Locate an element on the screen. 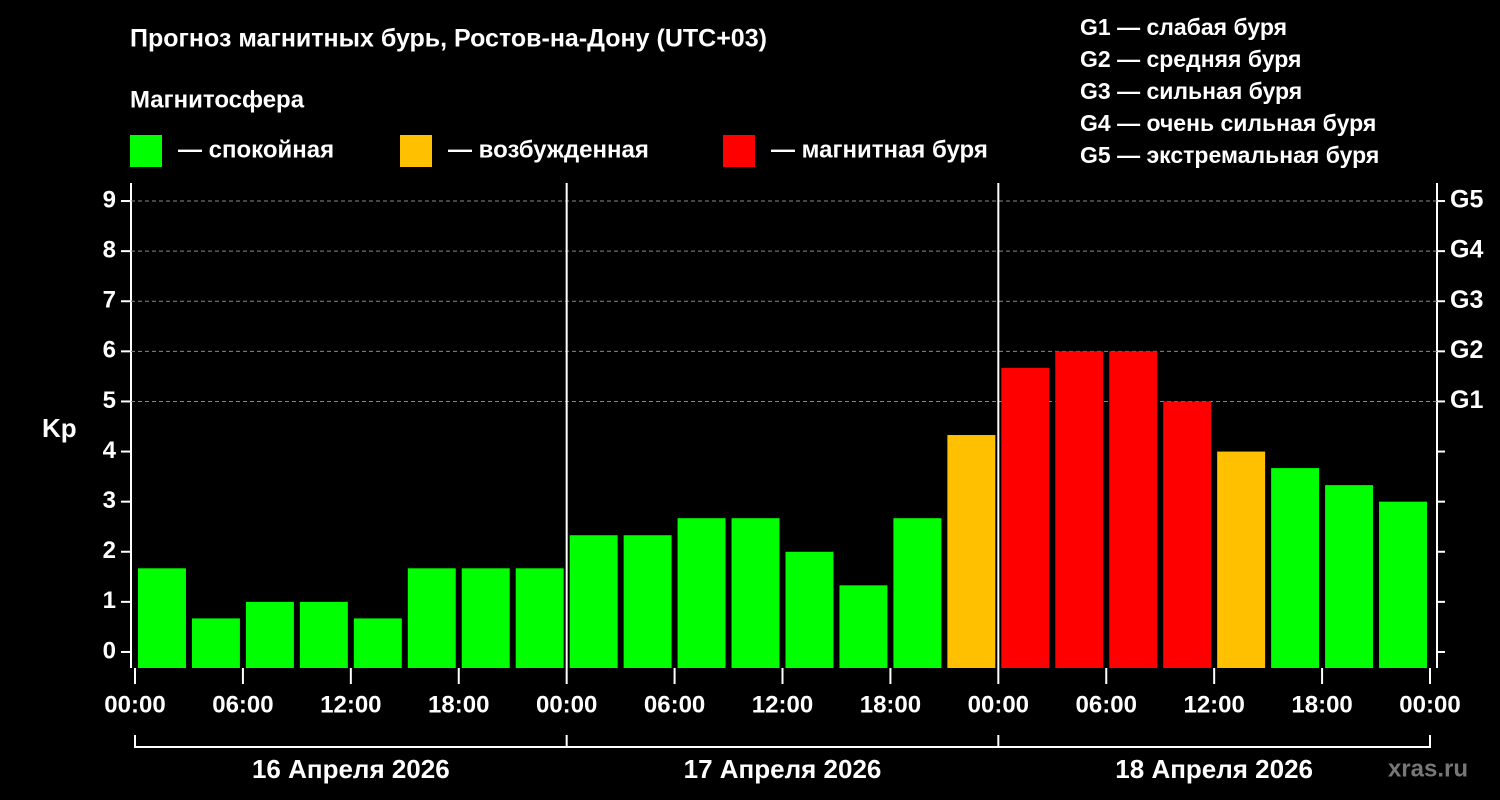 This screenshot has width=1500, height=800. legend-label: — магнитная буря is located at coordinates (879, 149).